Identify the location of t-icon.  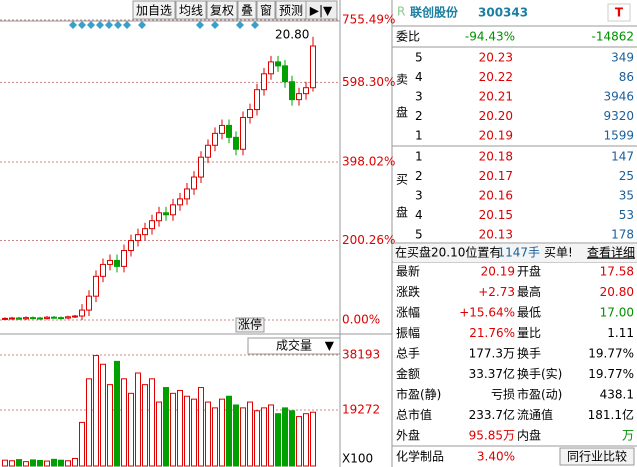
(619, 12).